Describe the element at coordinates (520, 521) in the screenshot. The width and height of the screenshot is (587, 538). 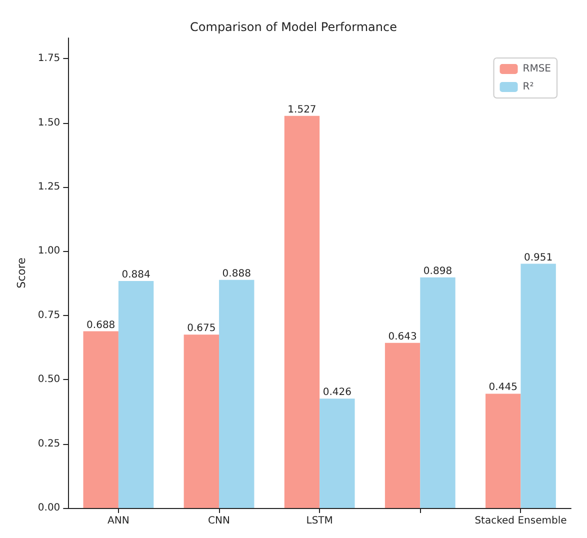
I see `x-tick-label: Stacked Ensemble` at that location.